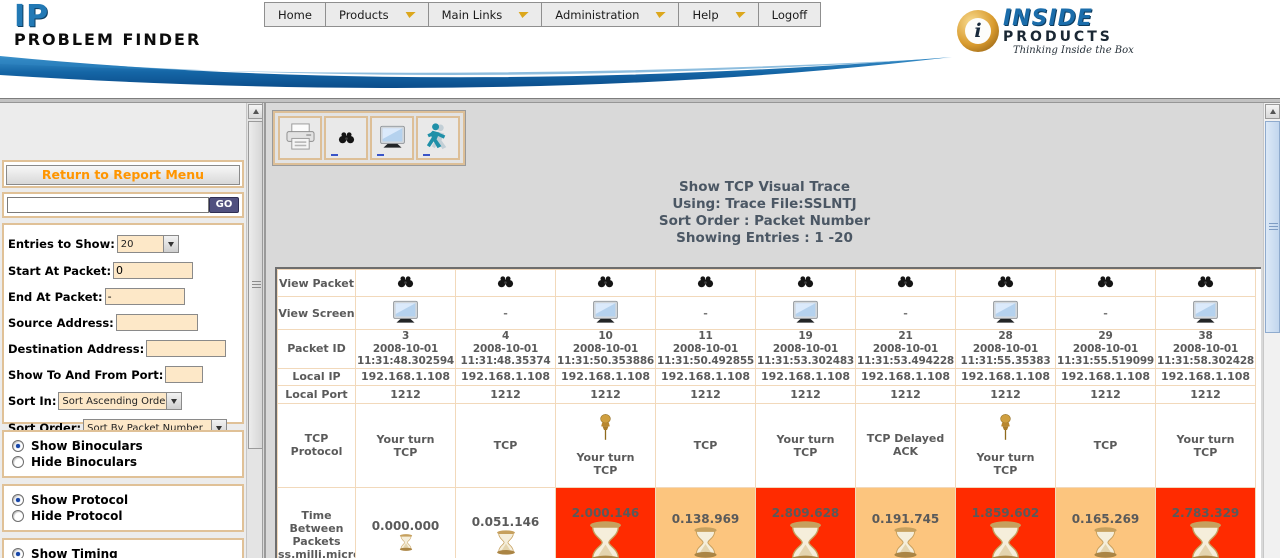  I want to click on entries-to-show-select: 20, so click(147, 244).